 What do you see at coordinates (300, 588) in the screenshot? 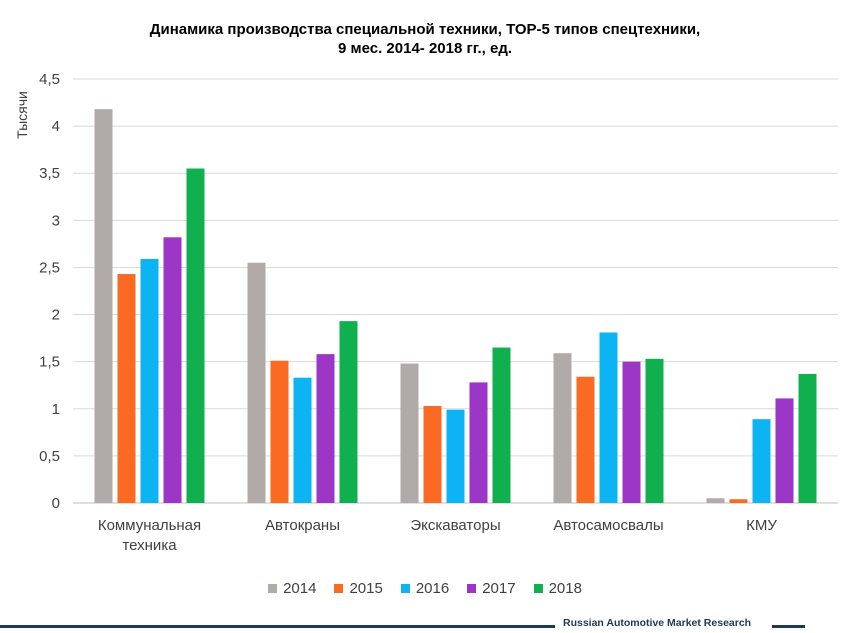
I see `legend-label: 2014` at bounding box center [300, 588].